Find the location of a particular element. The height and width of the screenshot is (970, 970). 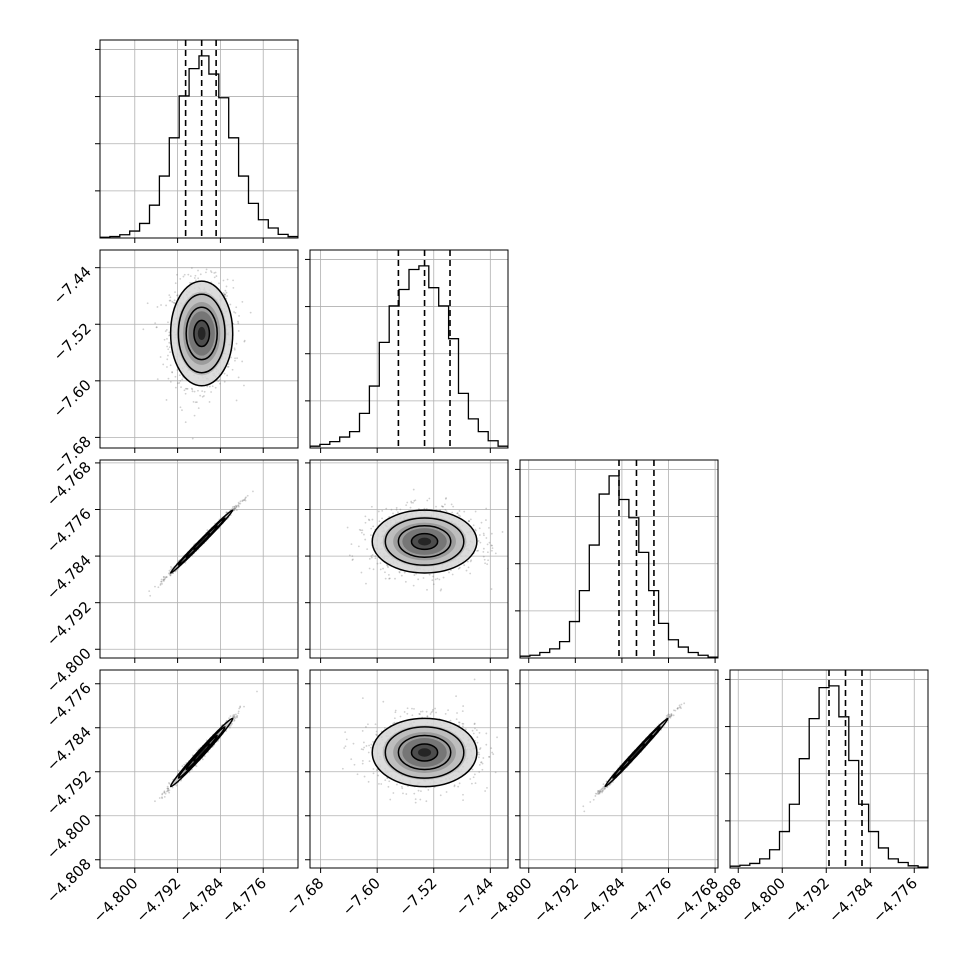

y-tick-label-1-2: −7.52 is located at coordinates (72, 341).